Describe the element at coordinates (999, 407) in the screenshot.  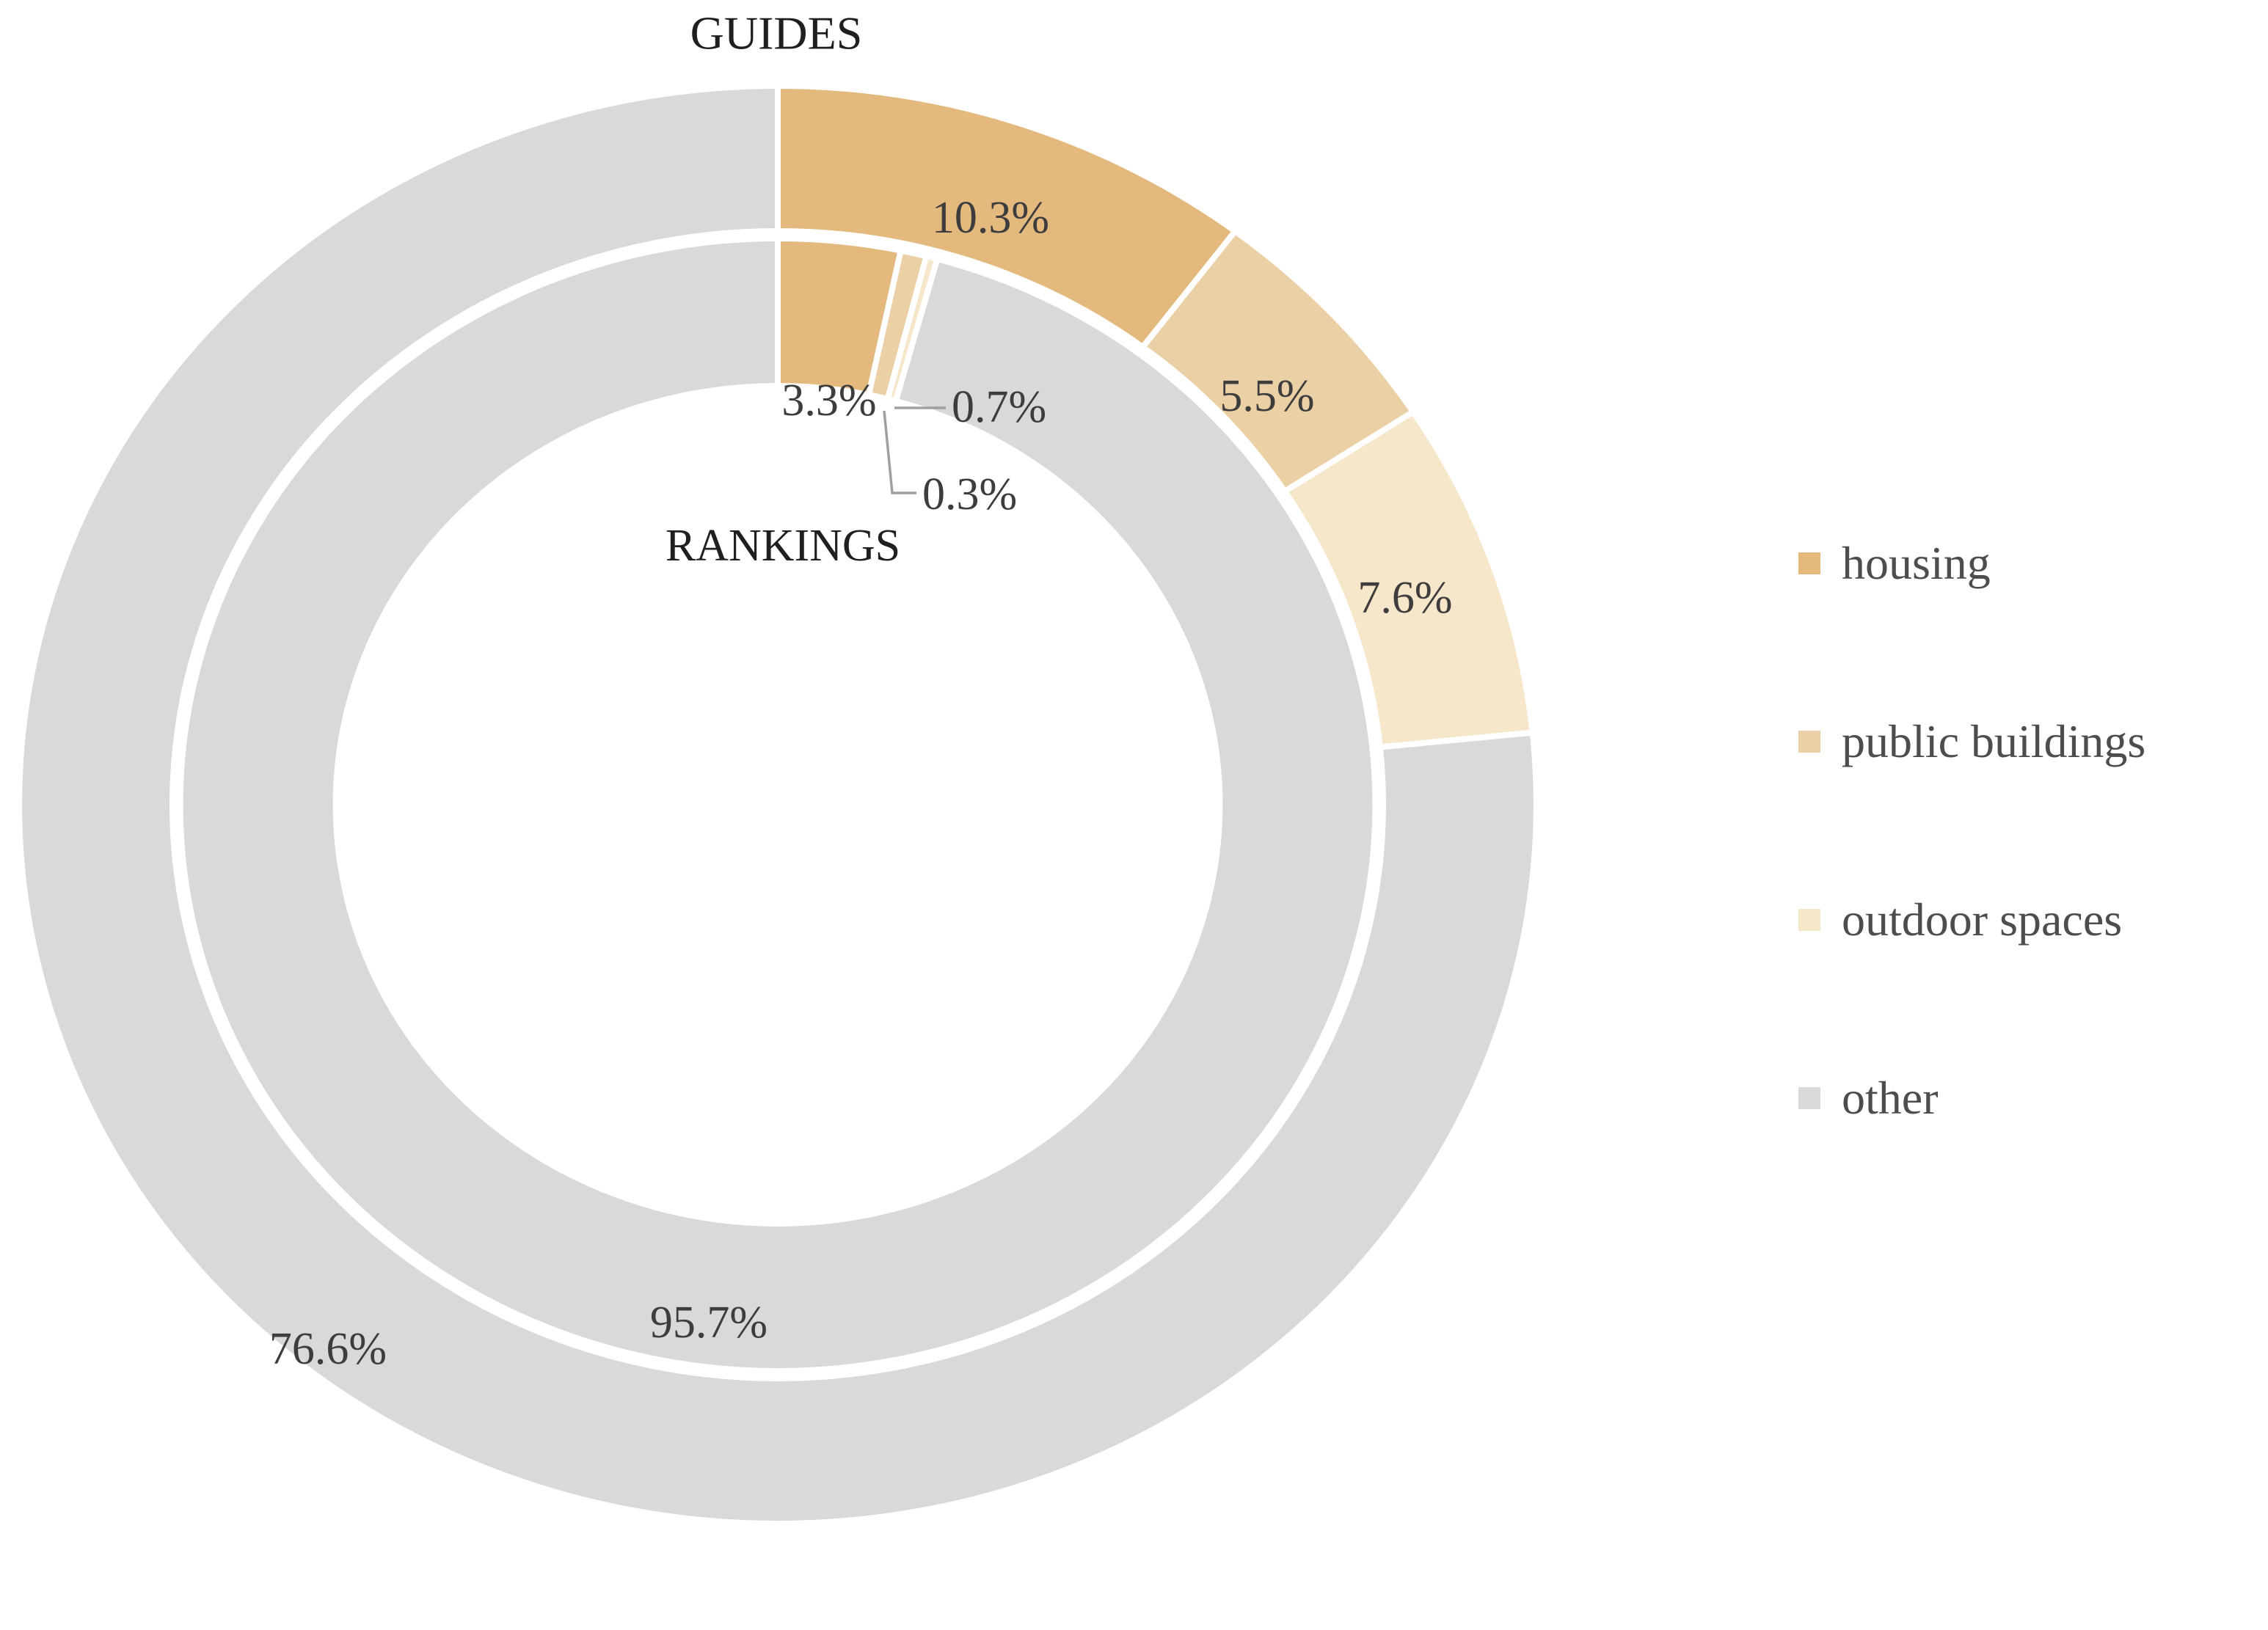
I see `slice-label-rankings-public-buildings: 0.7%` at that location.